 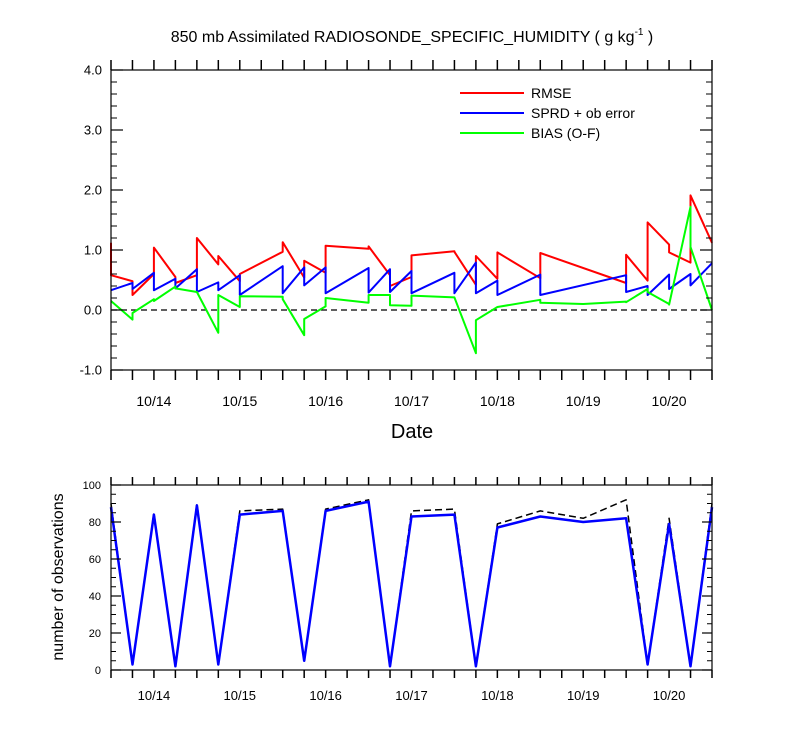 I want to click on legend: RMSE SPRD + ob error BIAS (O-F), so click(x=547, y=113).